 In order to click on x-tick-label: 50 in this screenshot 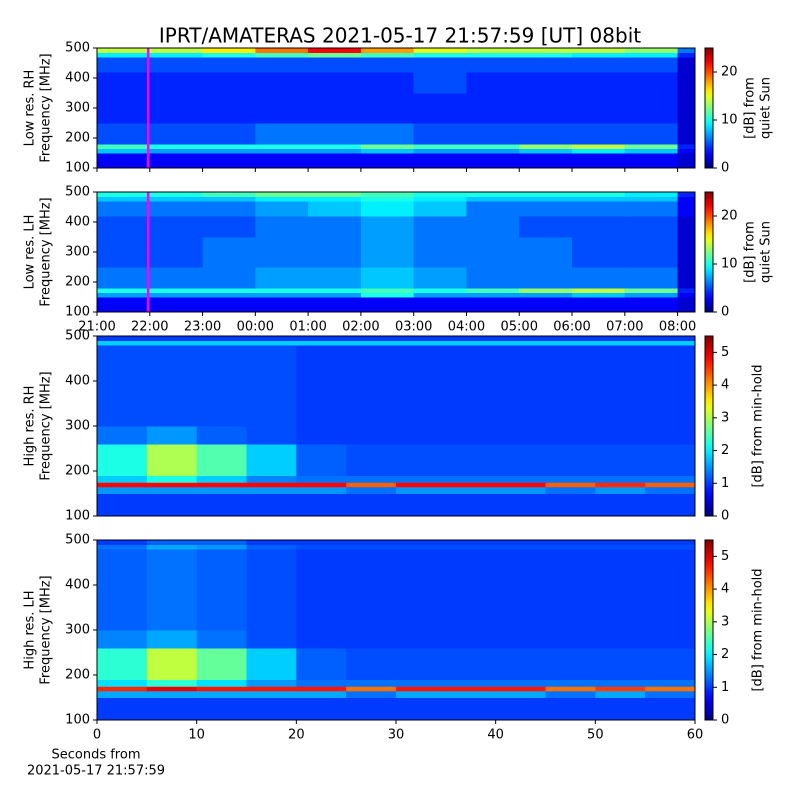, I will do `click(595, 735)`.